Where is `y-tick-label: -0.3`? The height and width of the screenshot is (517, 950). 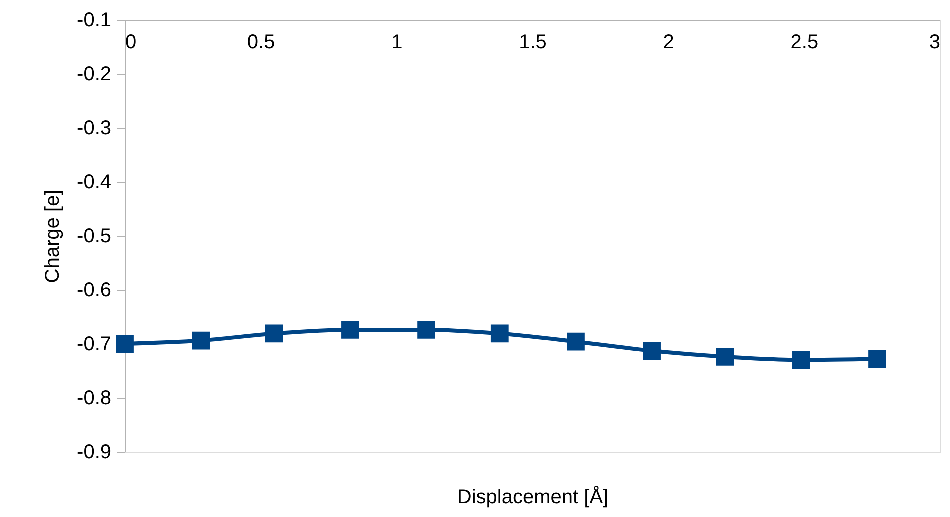
y-tick-label: -0.3 is located at coordinates (94, 129).